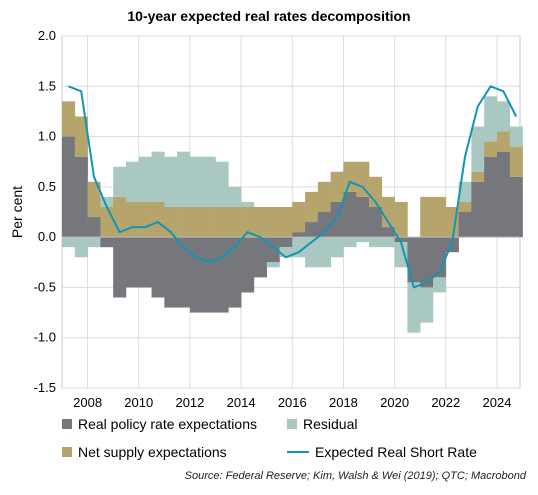 This screenshot has height=495, width=538. I want to click on y-axis-label: Per cent, so click(17, 212).